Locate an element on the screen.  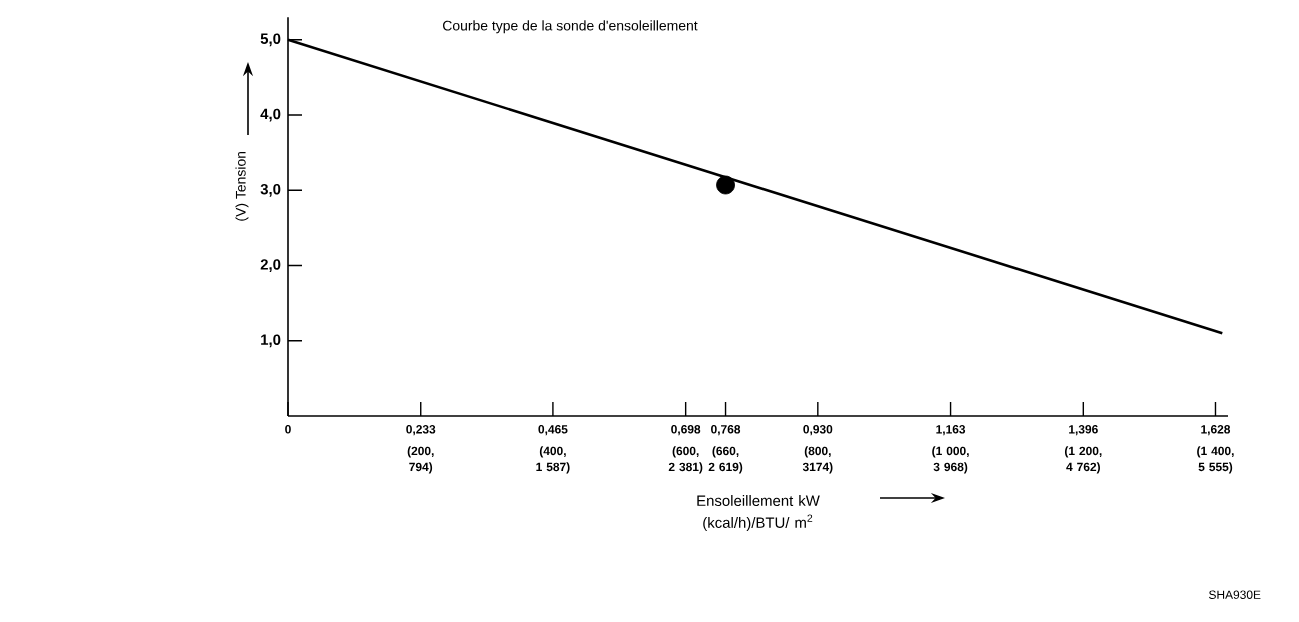
y-tick-label: 4,0 is located at coordinates (270, 115).